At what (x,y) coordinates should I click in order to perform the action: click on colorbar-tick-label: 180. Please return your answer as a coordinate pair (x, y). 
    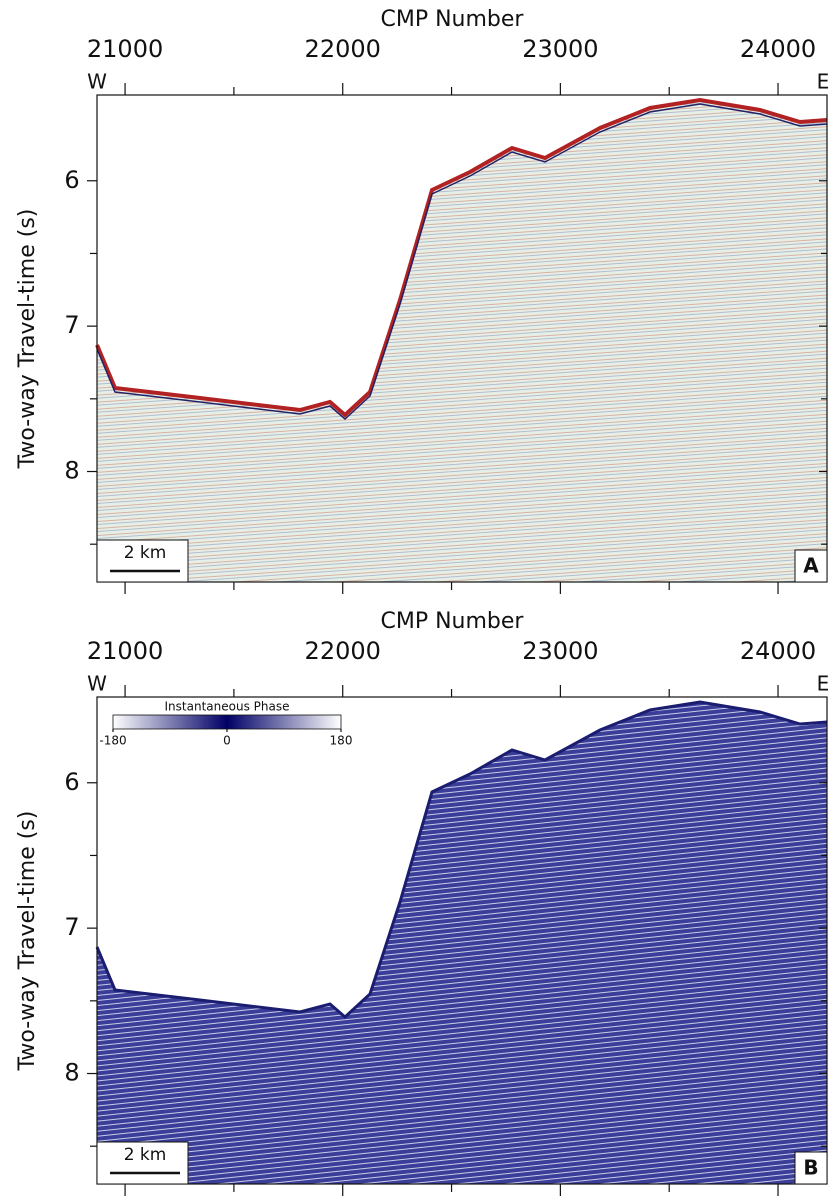
    Looking at the image, I should click on (341, 741).